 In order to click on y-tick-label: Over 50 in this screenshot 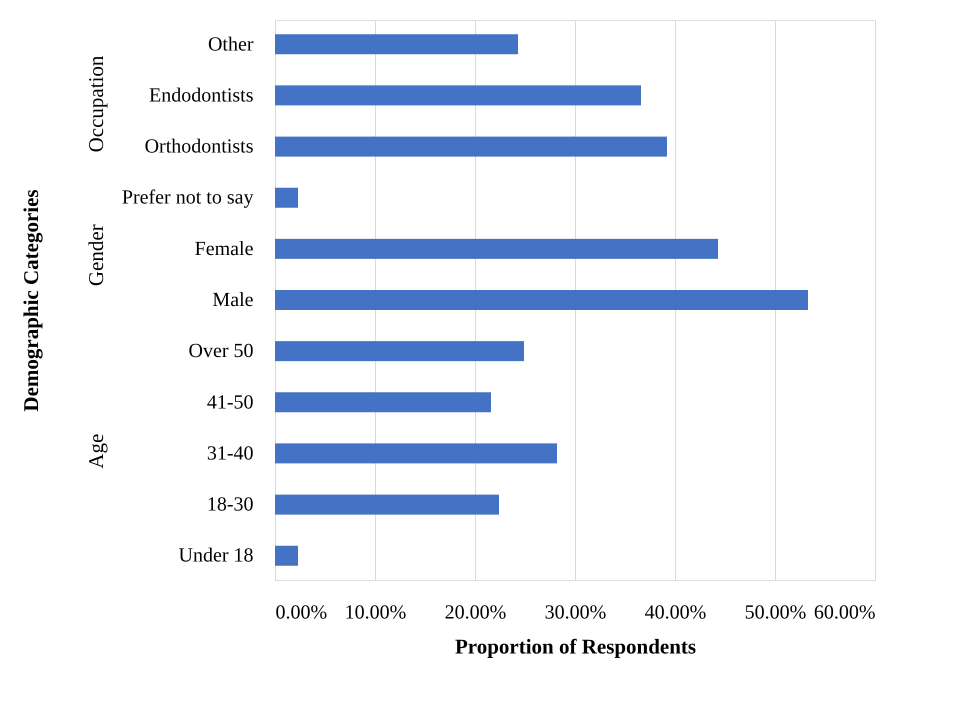, I will do `click(221, 351)`.